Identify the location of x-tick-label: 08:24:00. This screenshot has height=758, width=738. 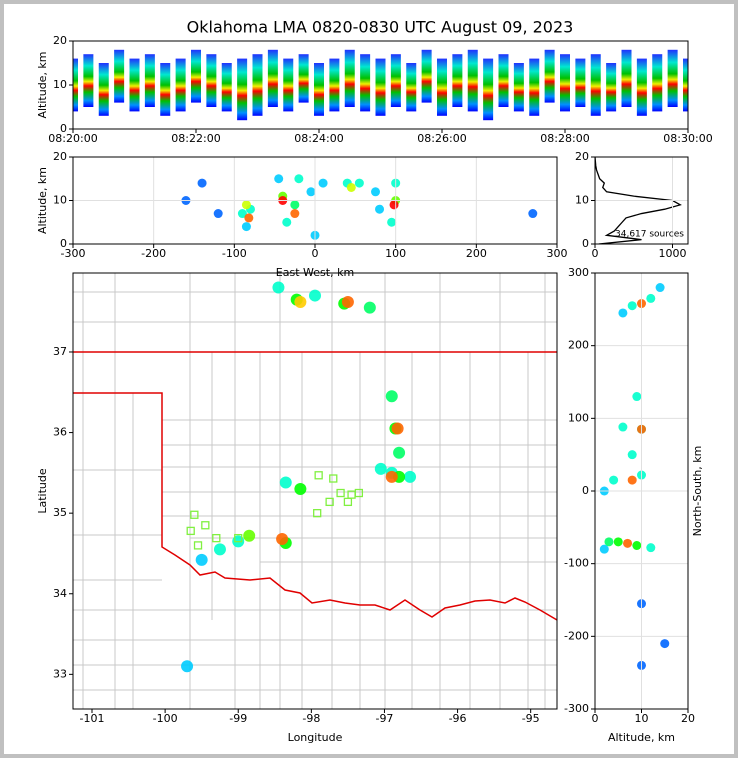
(318, 138).